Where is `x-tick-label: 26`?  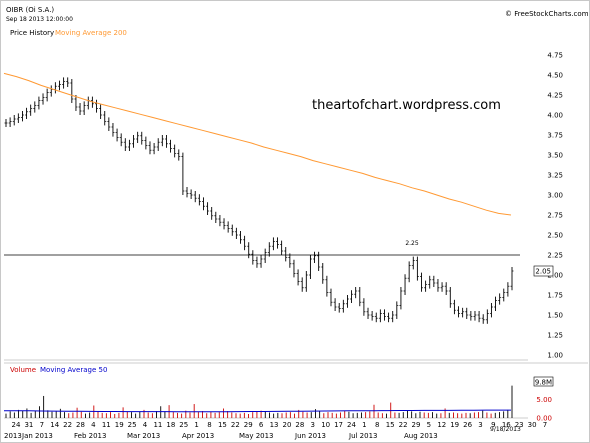 x-tick-label: 26 is located at coordinates (467, 425).